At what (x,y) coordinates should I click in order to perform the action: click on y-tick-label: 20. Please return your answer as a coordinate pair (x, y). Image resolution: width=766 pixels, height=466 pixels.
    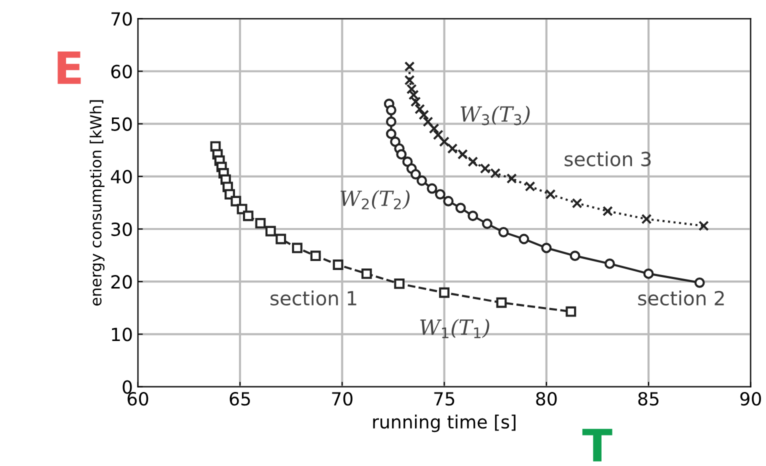
    Looking at the image, I should click on (121, 282).